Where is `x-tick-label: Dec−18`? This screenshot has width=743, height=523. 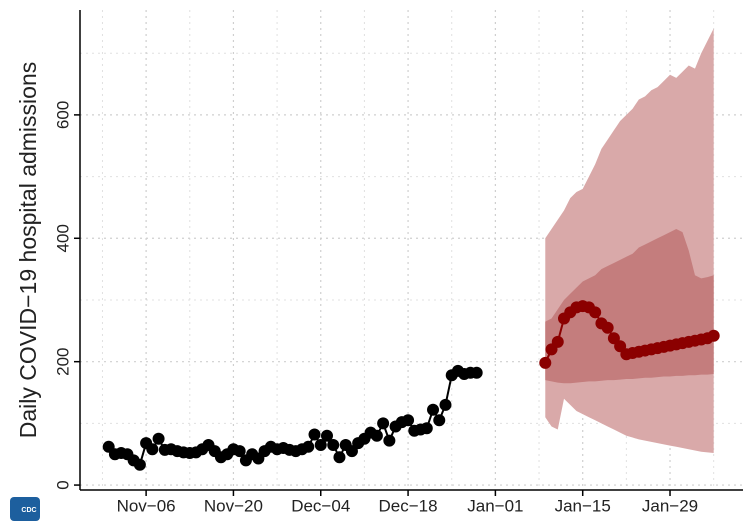
x-tick-label: Dec−18 is located at coordinates (408, 505).